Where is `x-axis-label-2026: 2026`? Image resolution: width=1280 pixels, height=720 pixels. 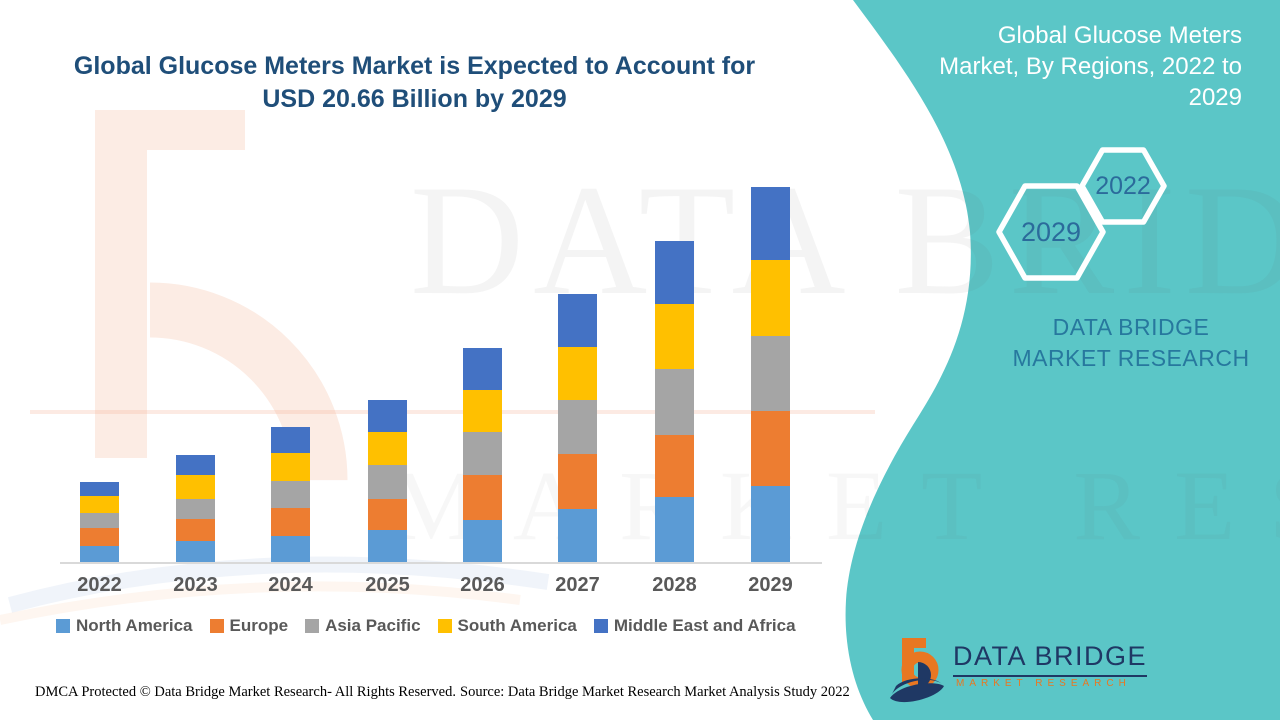
x-axis-label-2026: 2026 is located at coordinates (482, 585).